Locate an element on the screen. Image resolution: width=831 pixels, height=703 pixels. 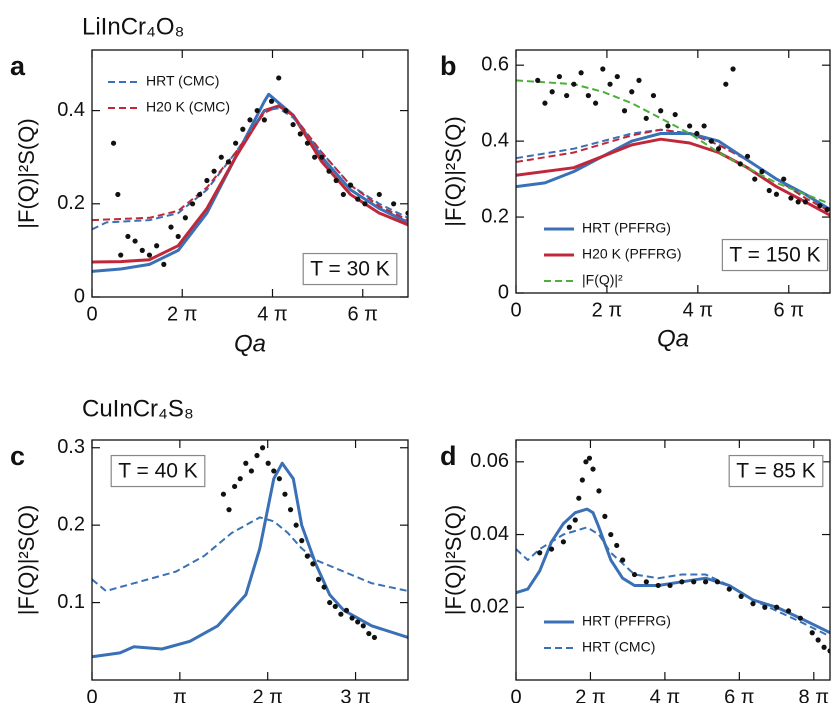
y-tick-label: 0.4 is located at coordinates (71, 110).